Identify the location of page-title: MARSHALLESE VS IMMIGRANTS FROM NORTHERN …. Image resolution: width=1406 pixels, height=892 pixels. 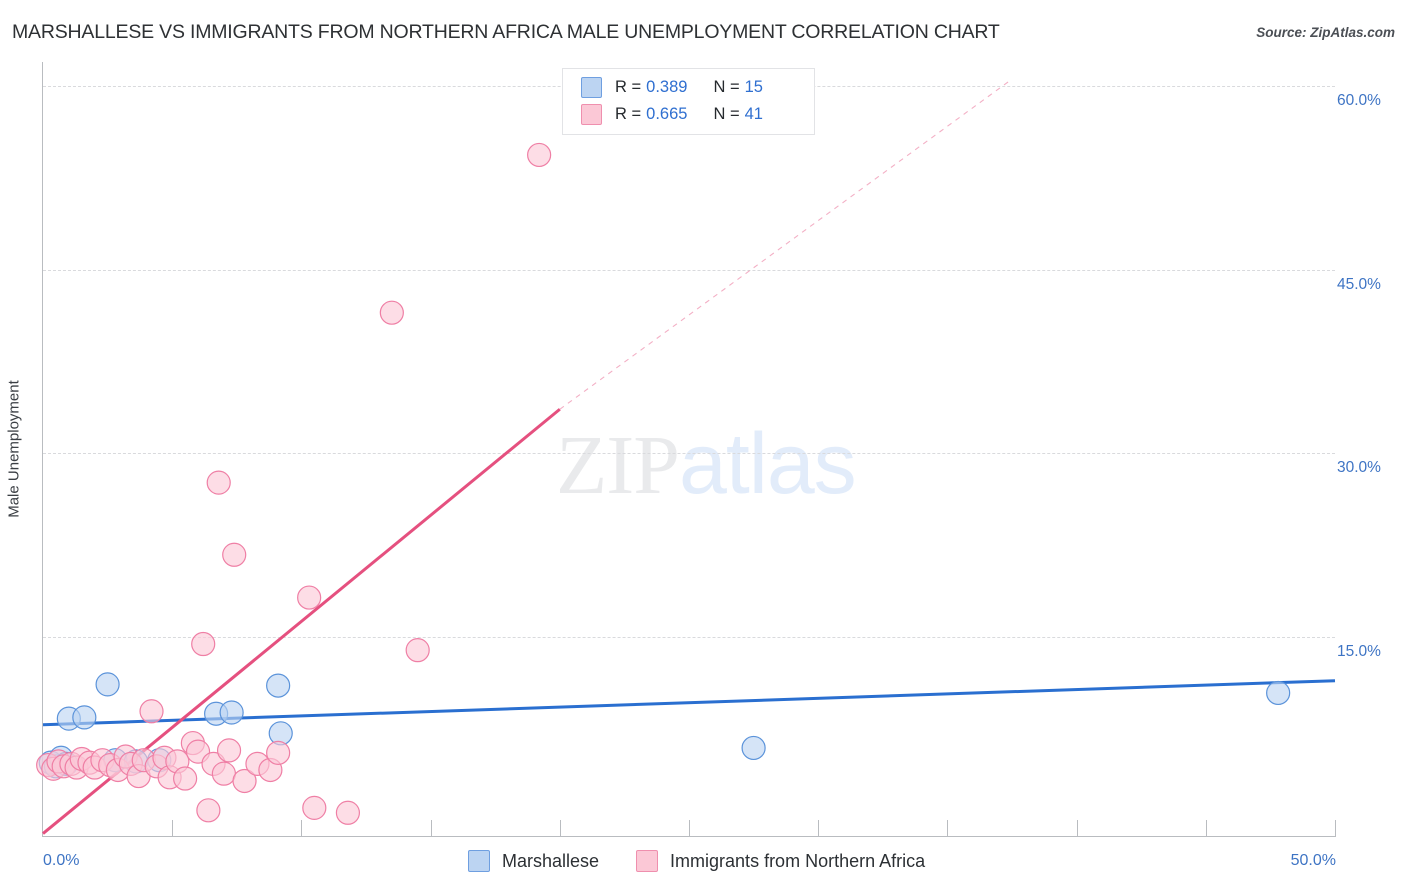
(506, 32).